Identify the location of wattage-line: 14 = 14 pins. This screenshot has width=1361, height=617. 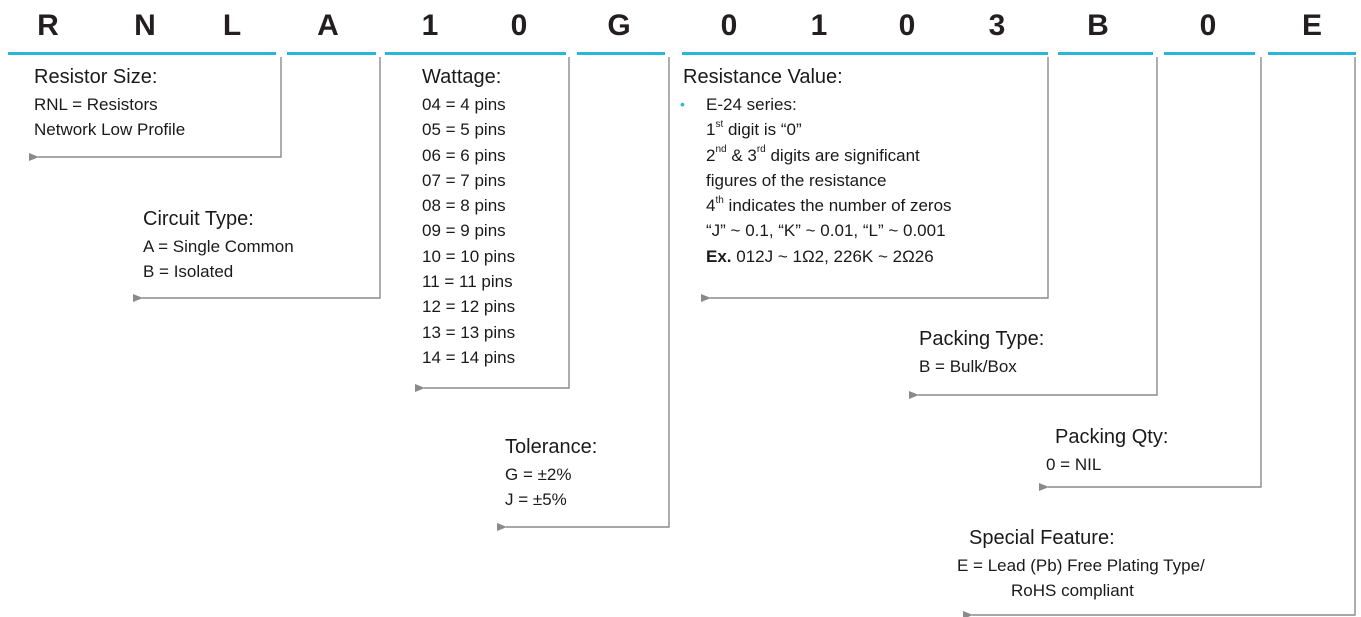
(469, 357).